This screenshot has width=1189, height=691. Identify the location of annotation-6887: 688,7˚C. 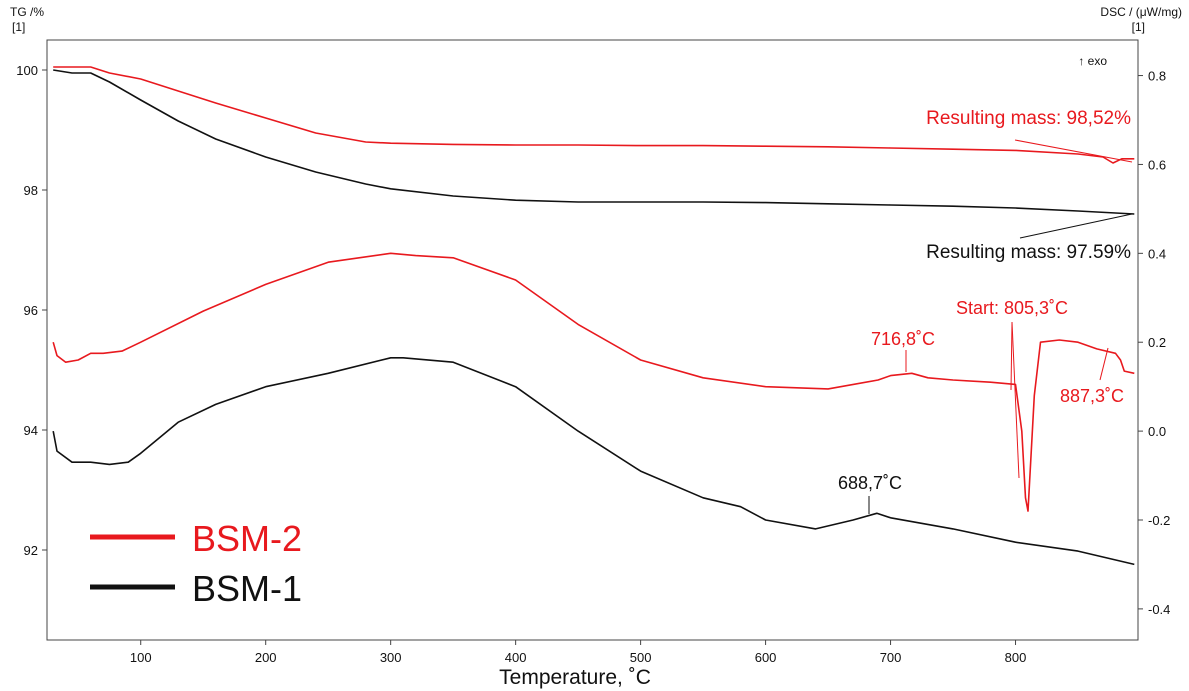
(870, 483).